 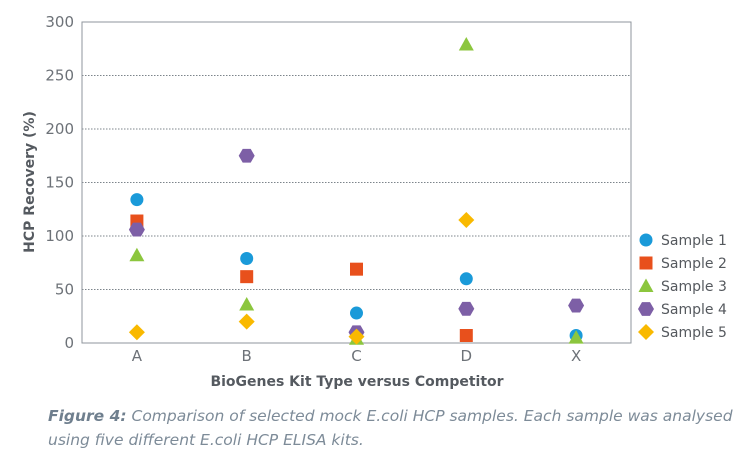 What do you see at coordinates (87, 416) in the screenshot?
I see `caption-lead: Figure 4:` at bounding box center [87, 416].